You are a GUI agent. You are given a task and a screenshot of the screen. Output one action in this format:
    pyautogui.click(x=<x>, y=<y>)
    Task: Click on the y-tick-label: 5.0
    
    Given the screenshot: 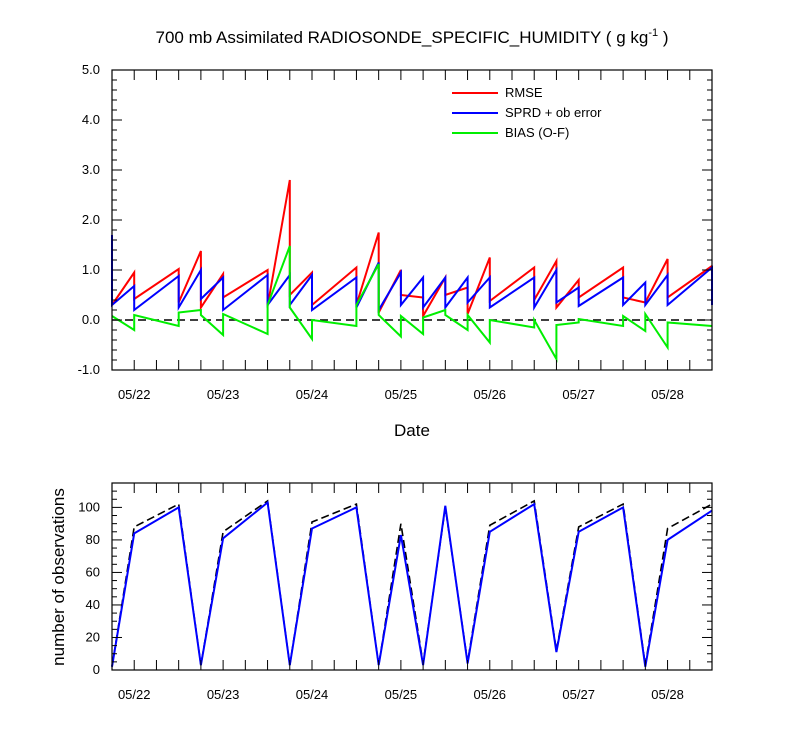 What is the action you would take?
    pyautogui.click(x=91, y=69)
    